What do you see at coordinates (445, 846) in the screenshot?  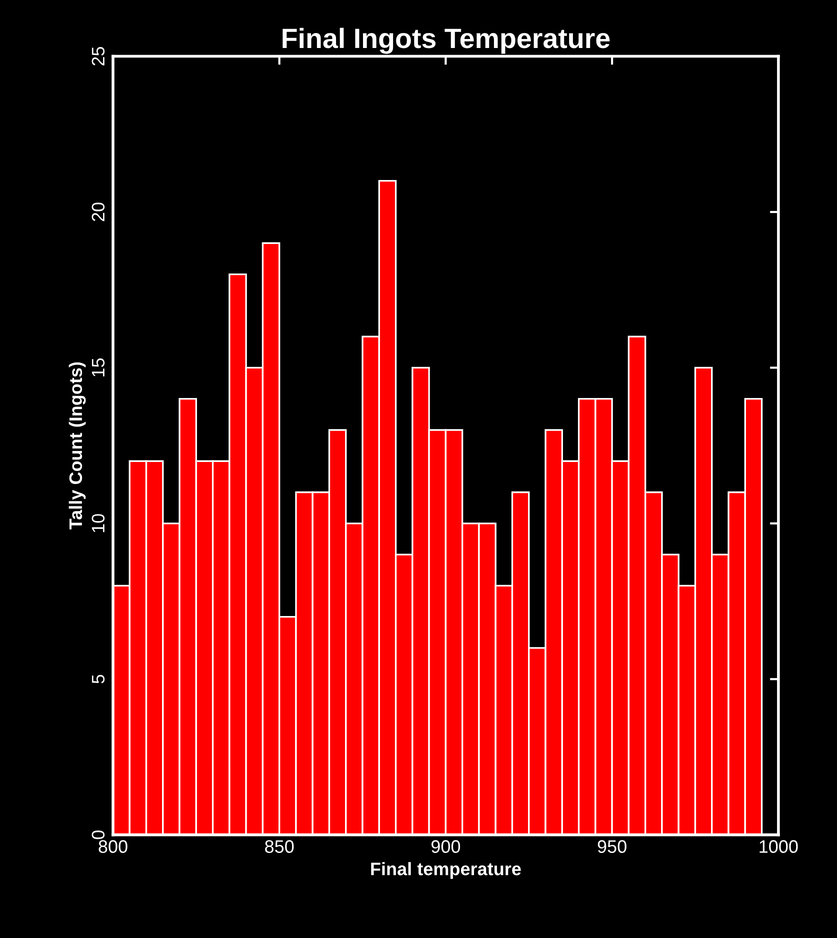 I see `x-tick-label: 900` at bounding box center [445, 846].